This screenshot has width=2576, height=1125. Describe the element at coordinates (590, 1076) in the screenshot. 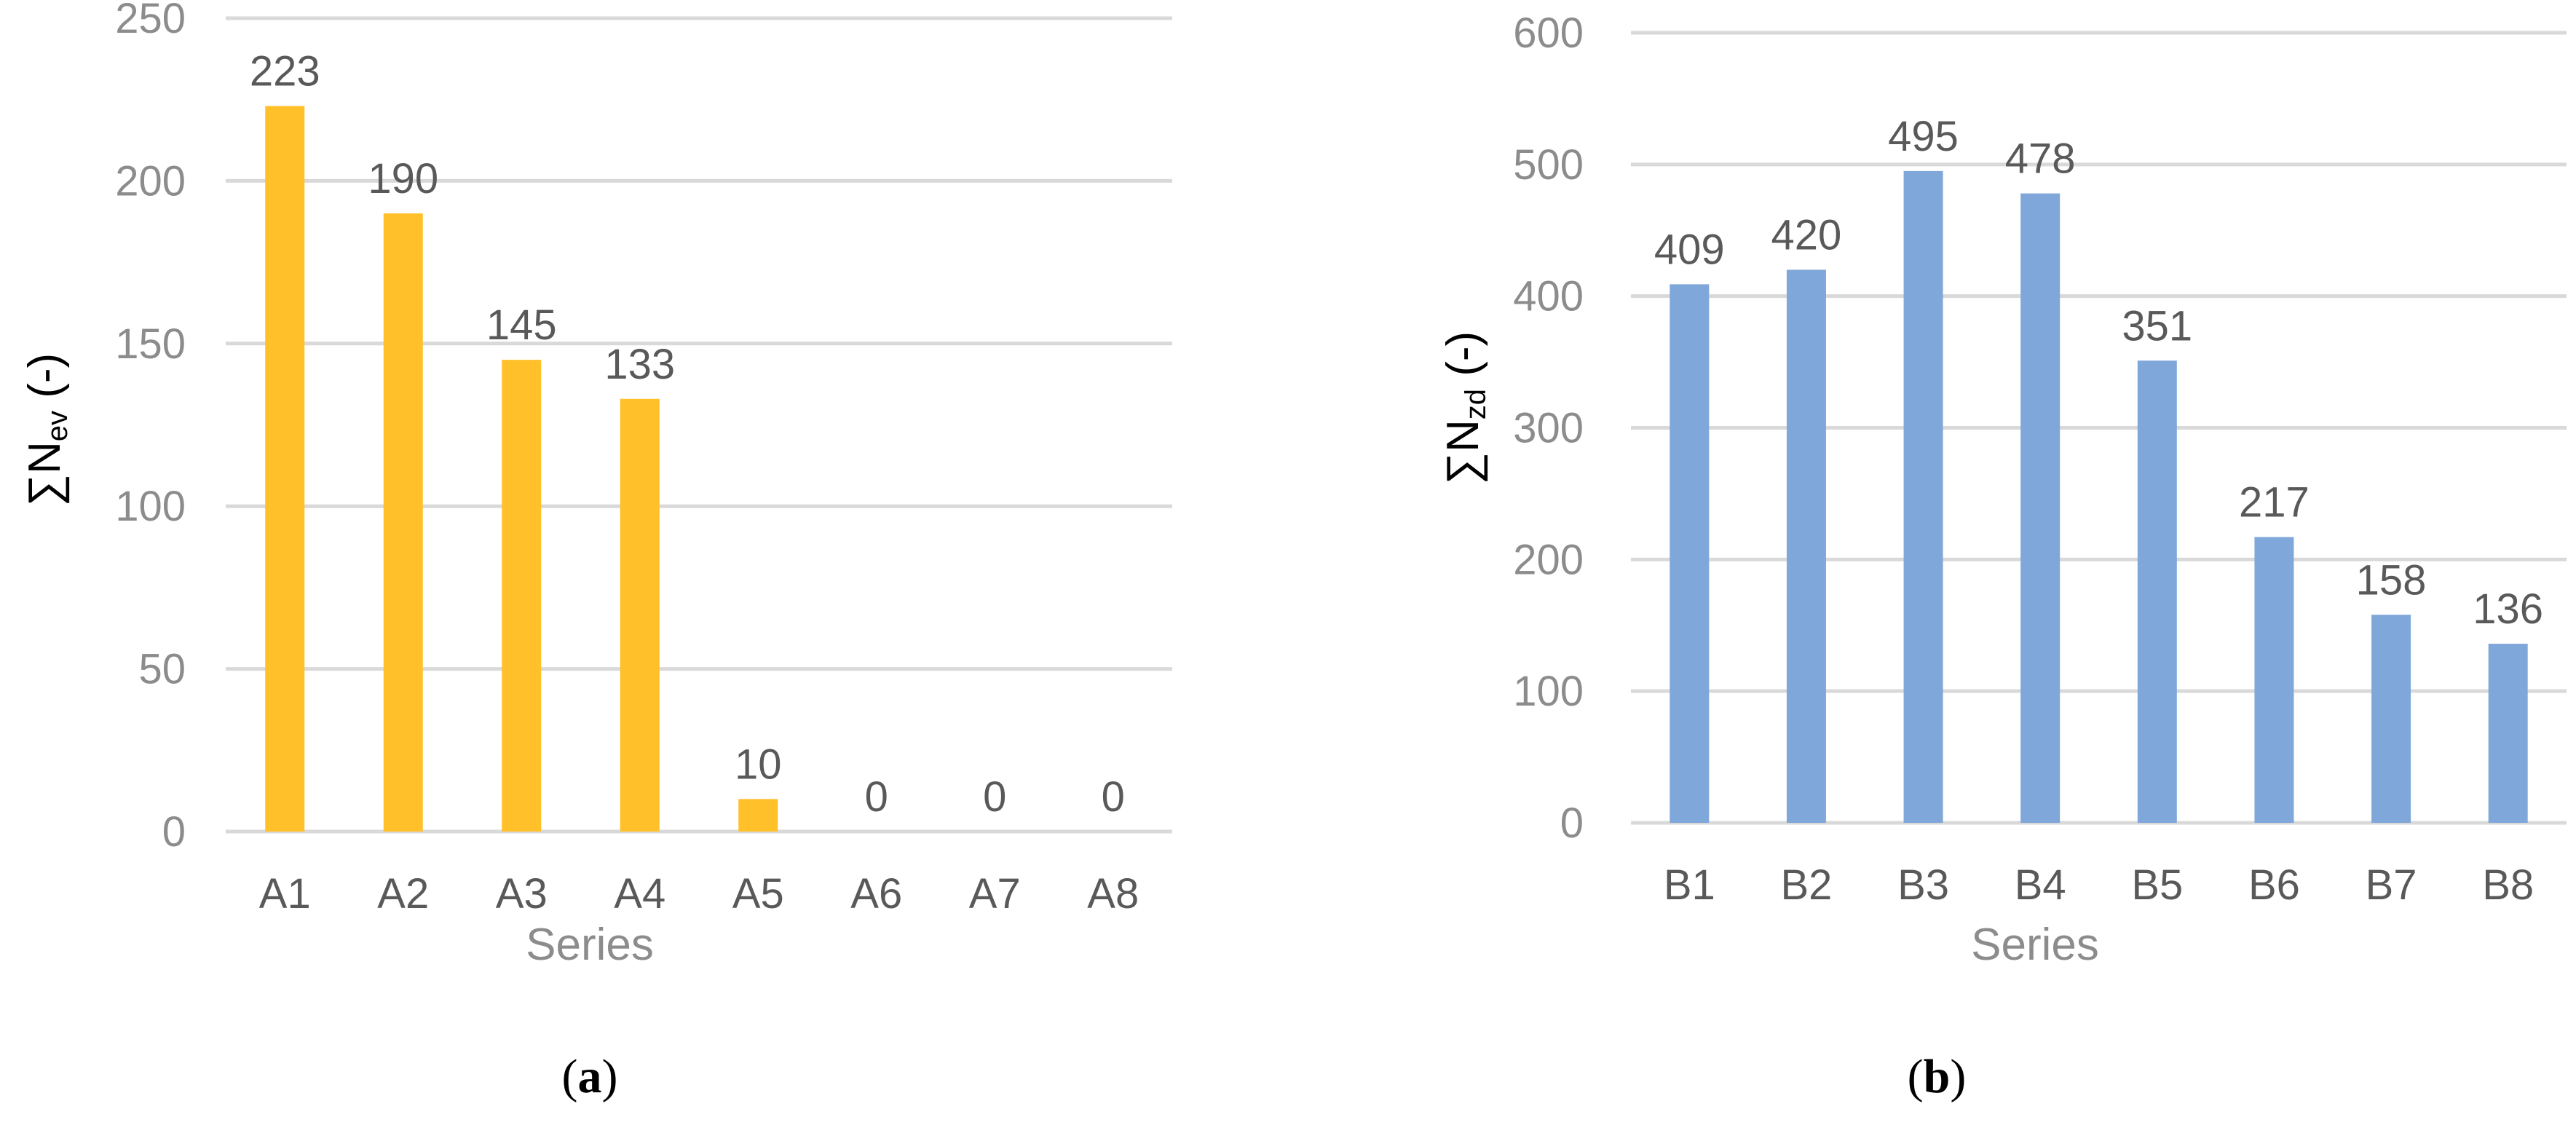

I see `panel-label-a: (a)` at that location.